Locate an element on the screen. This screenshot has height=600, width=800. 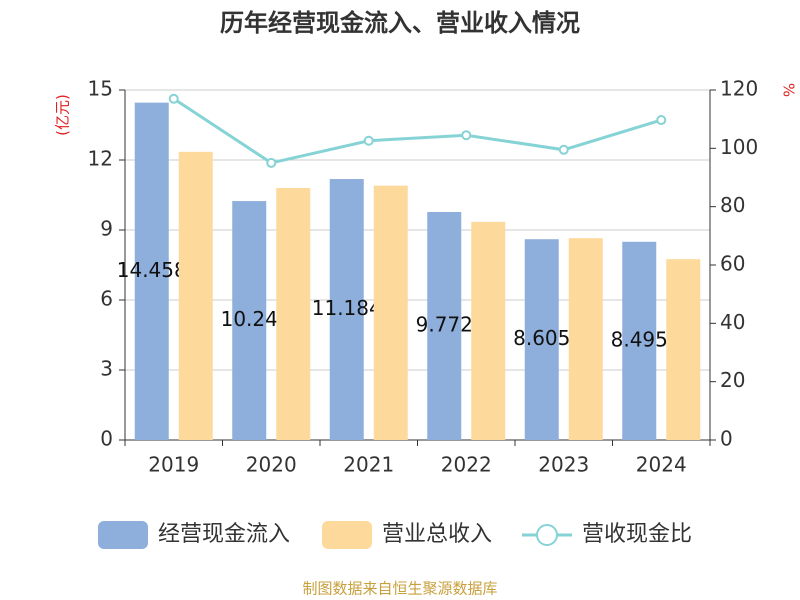
legend-label: 营收现金比 is located at coordinates (637, 534).